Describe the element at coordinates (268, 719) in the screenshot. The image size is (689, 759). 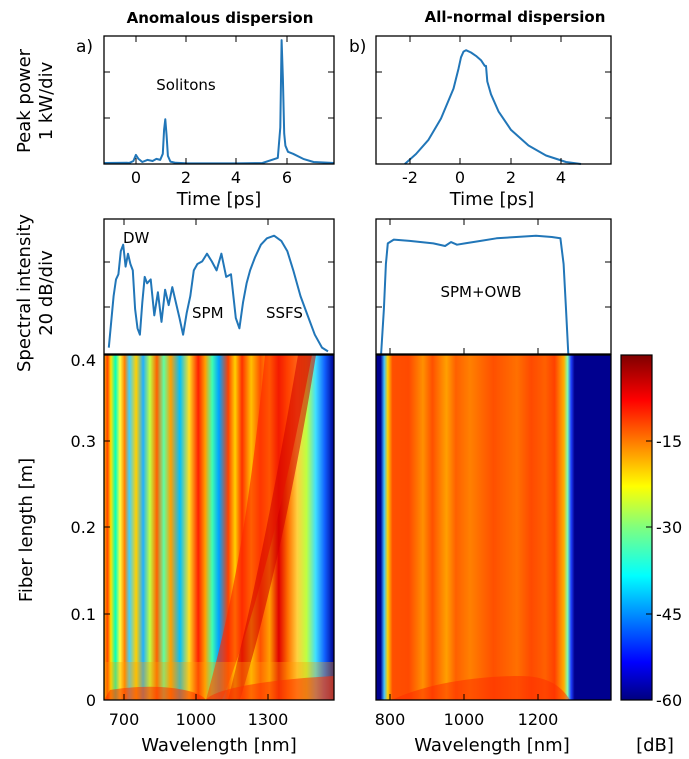
I see `xtick-a-map-1300: 1300` at that location.